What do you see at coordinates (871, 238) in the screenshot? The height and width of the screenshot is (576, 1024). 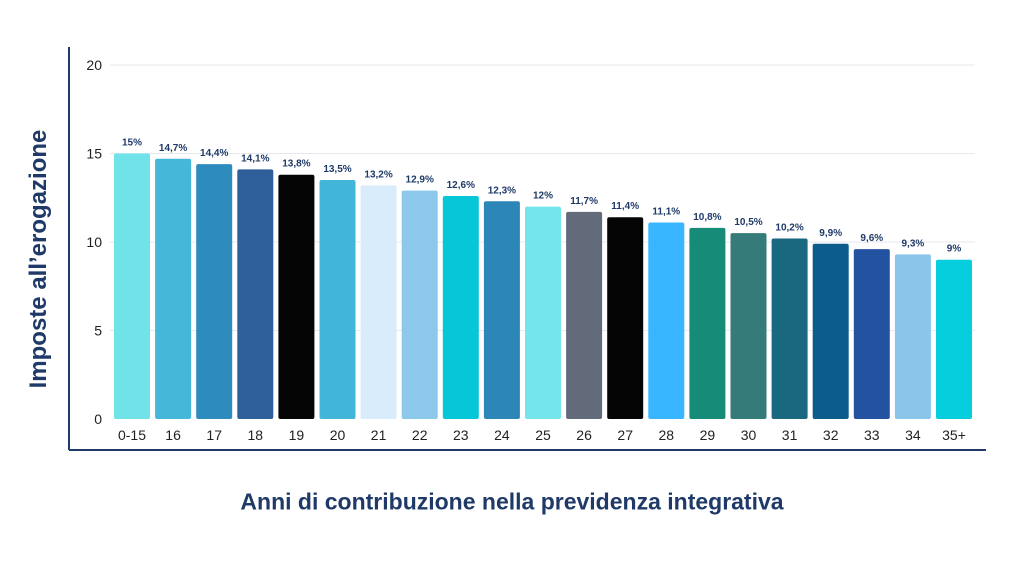 I see `data-label: 9,6%` at bounding box center [871, 238].